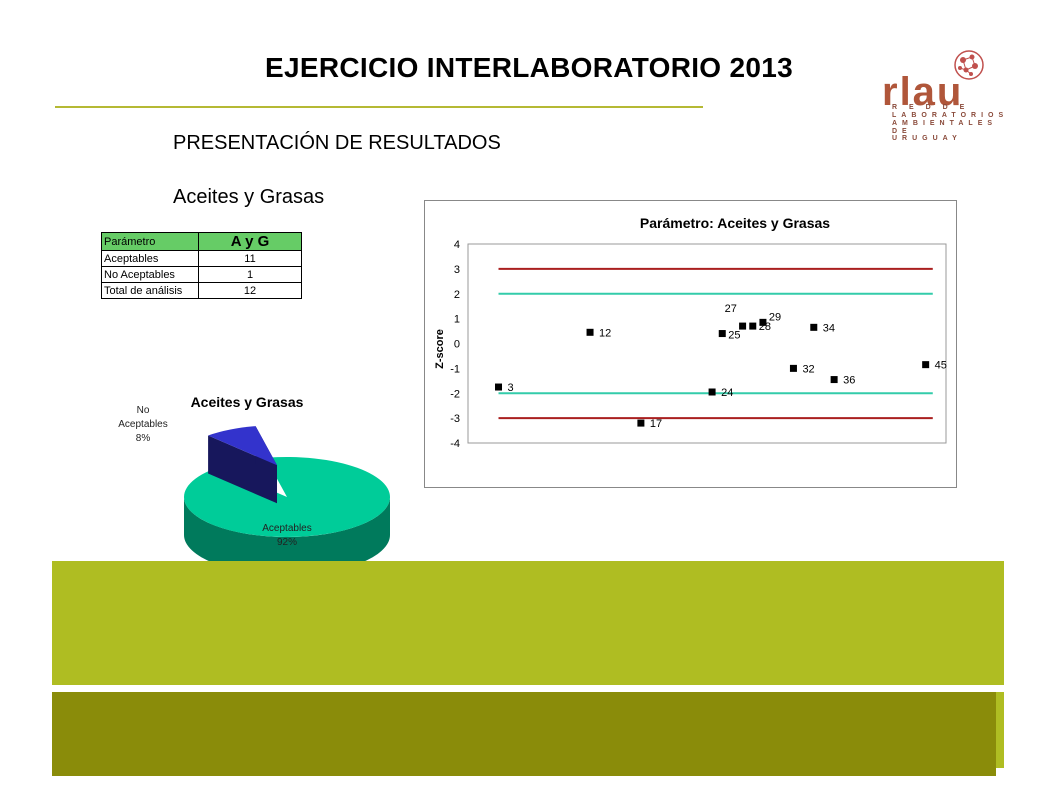 This screenshot has width=1058, height=793. Describe the element at coordinates (511, 388) in the screenshot. I see `data-label: 3` at that location.